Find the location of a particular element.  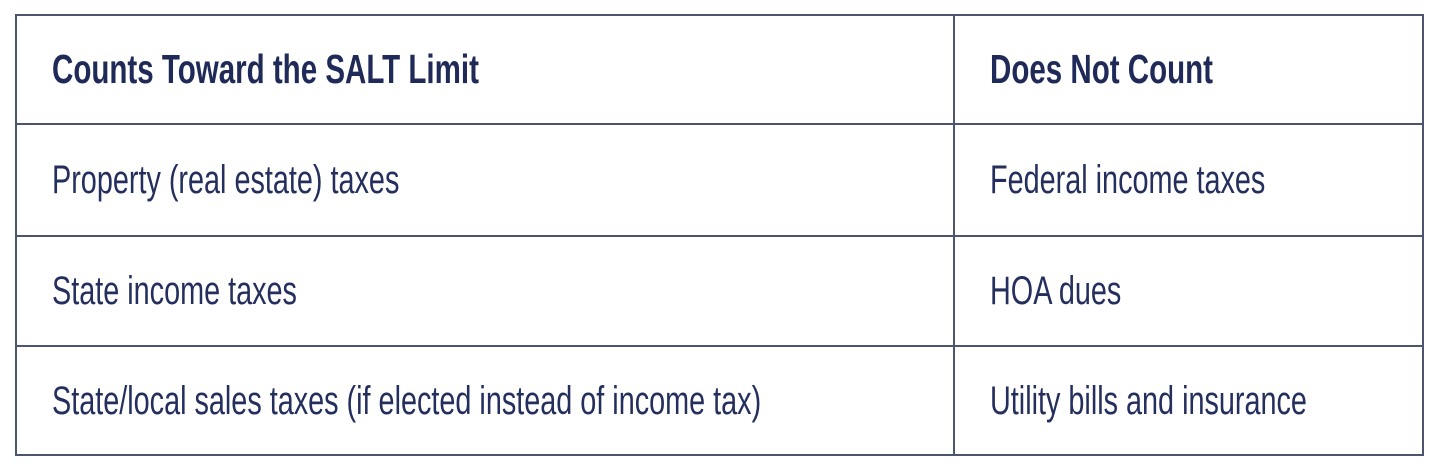

table-cell-federal-income-taxes: Federal income taxes is located at coordinates (1188, 181).